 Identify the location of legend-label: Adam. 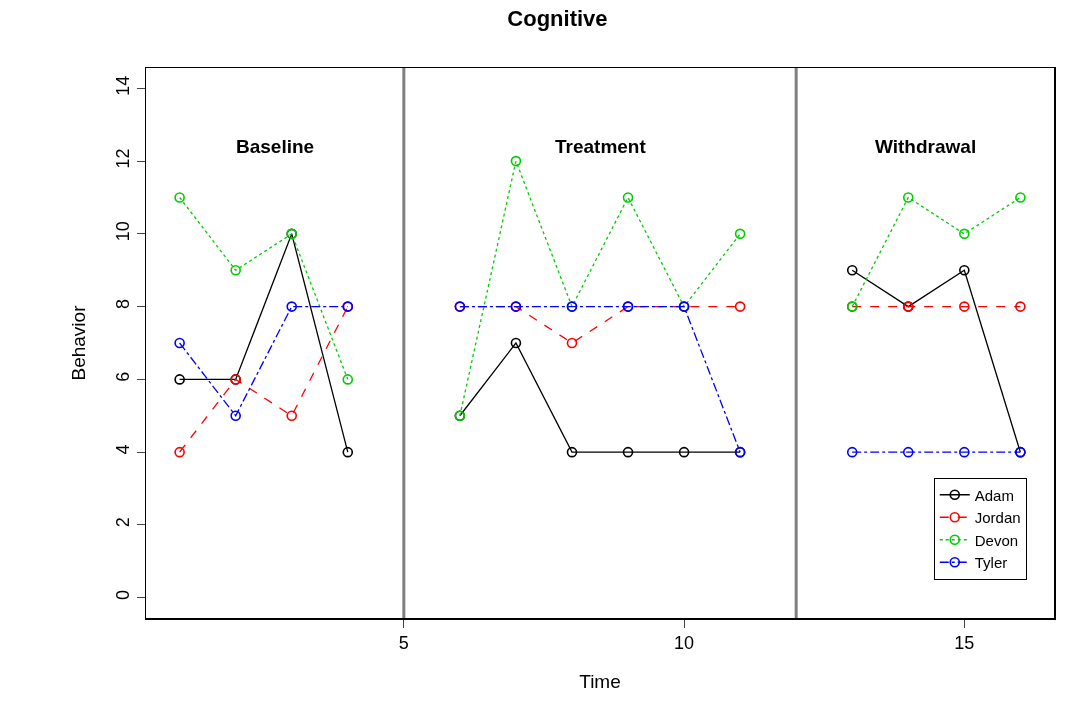
(994, 495).